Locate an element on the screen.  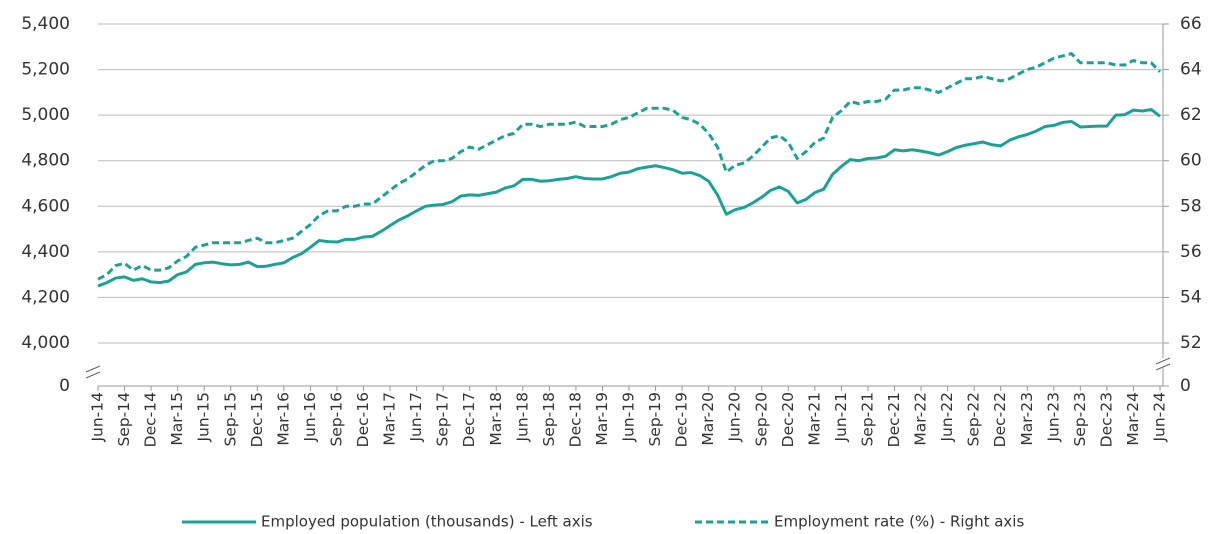
y-tick-label: 4,800 is located at coordinates (45, 161).